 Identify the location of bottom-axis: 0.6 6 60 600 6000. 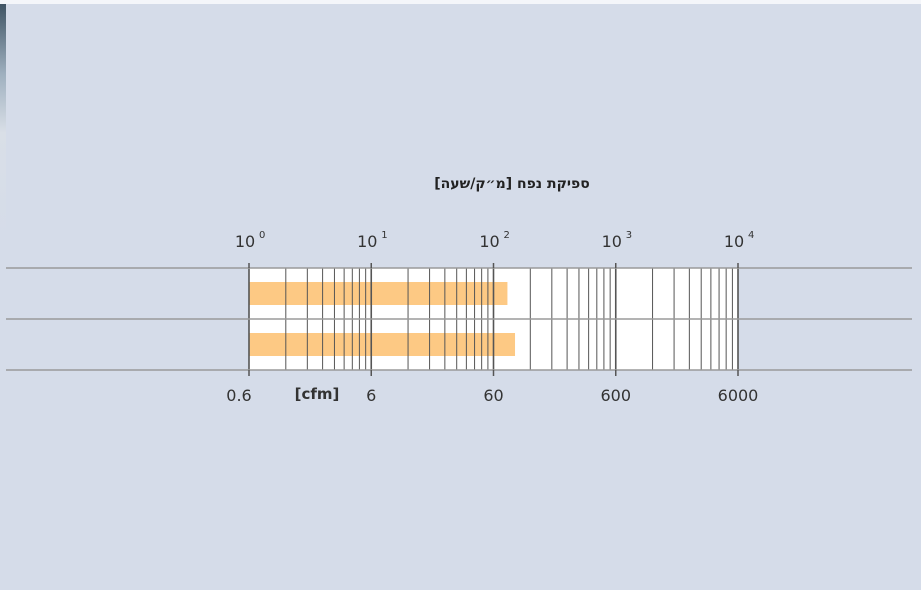
(492, 387).